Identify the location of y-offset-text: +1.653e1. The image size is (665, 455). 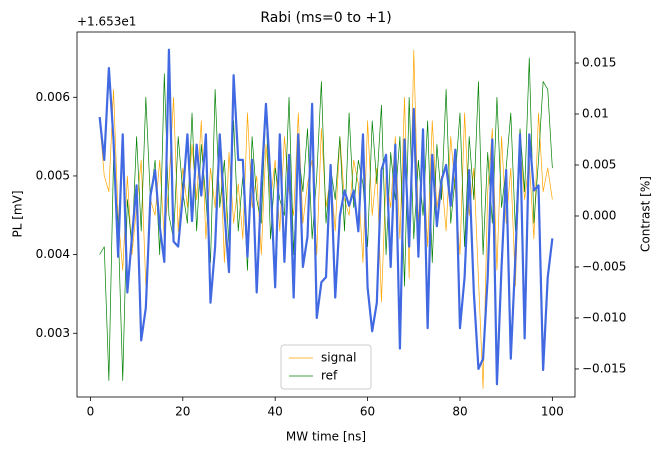
(106, 22).